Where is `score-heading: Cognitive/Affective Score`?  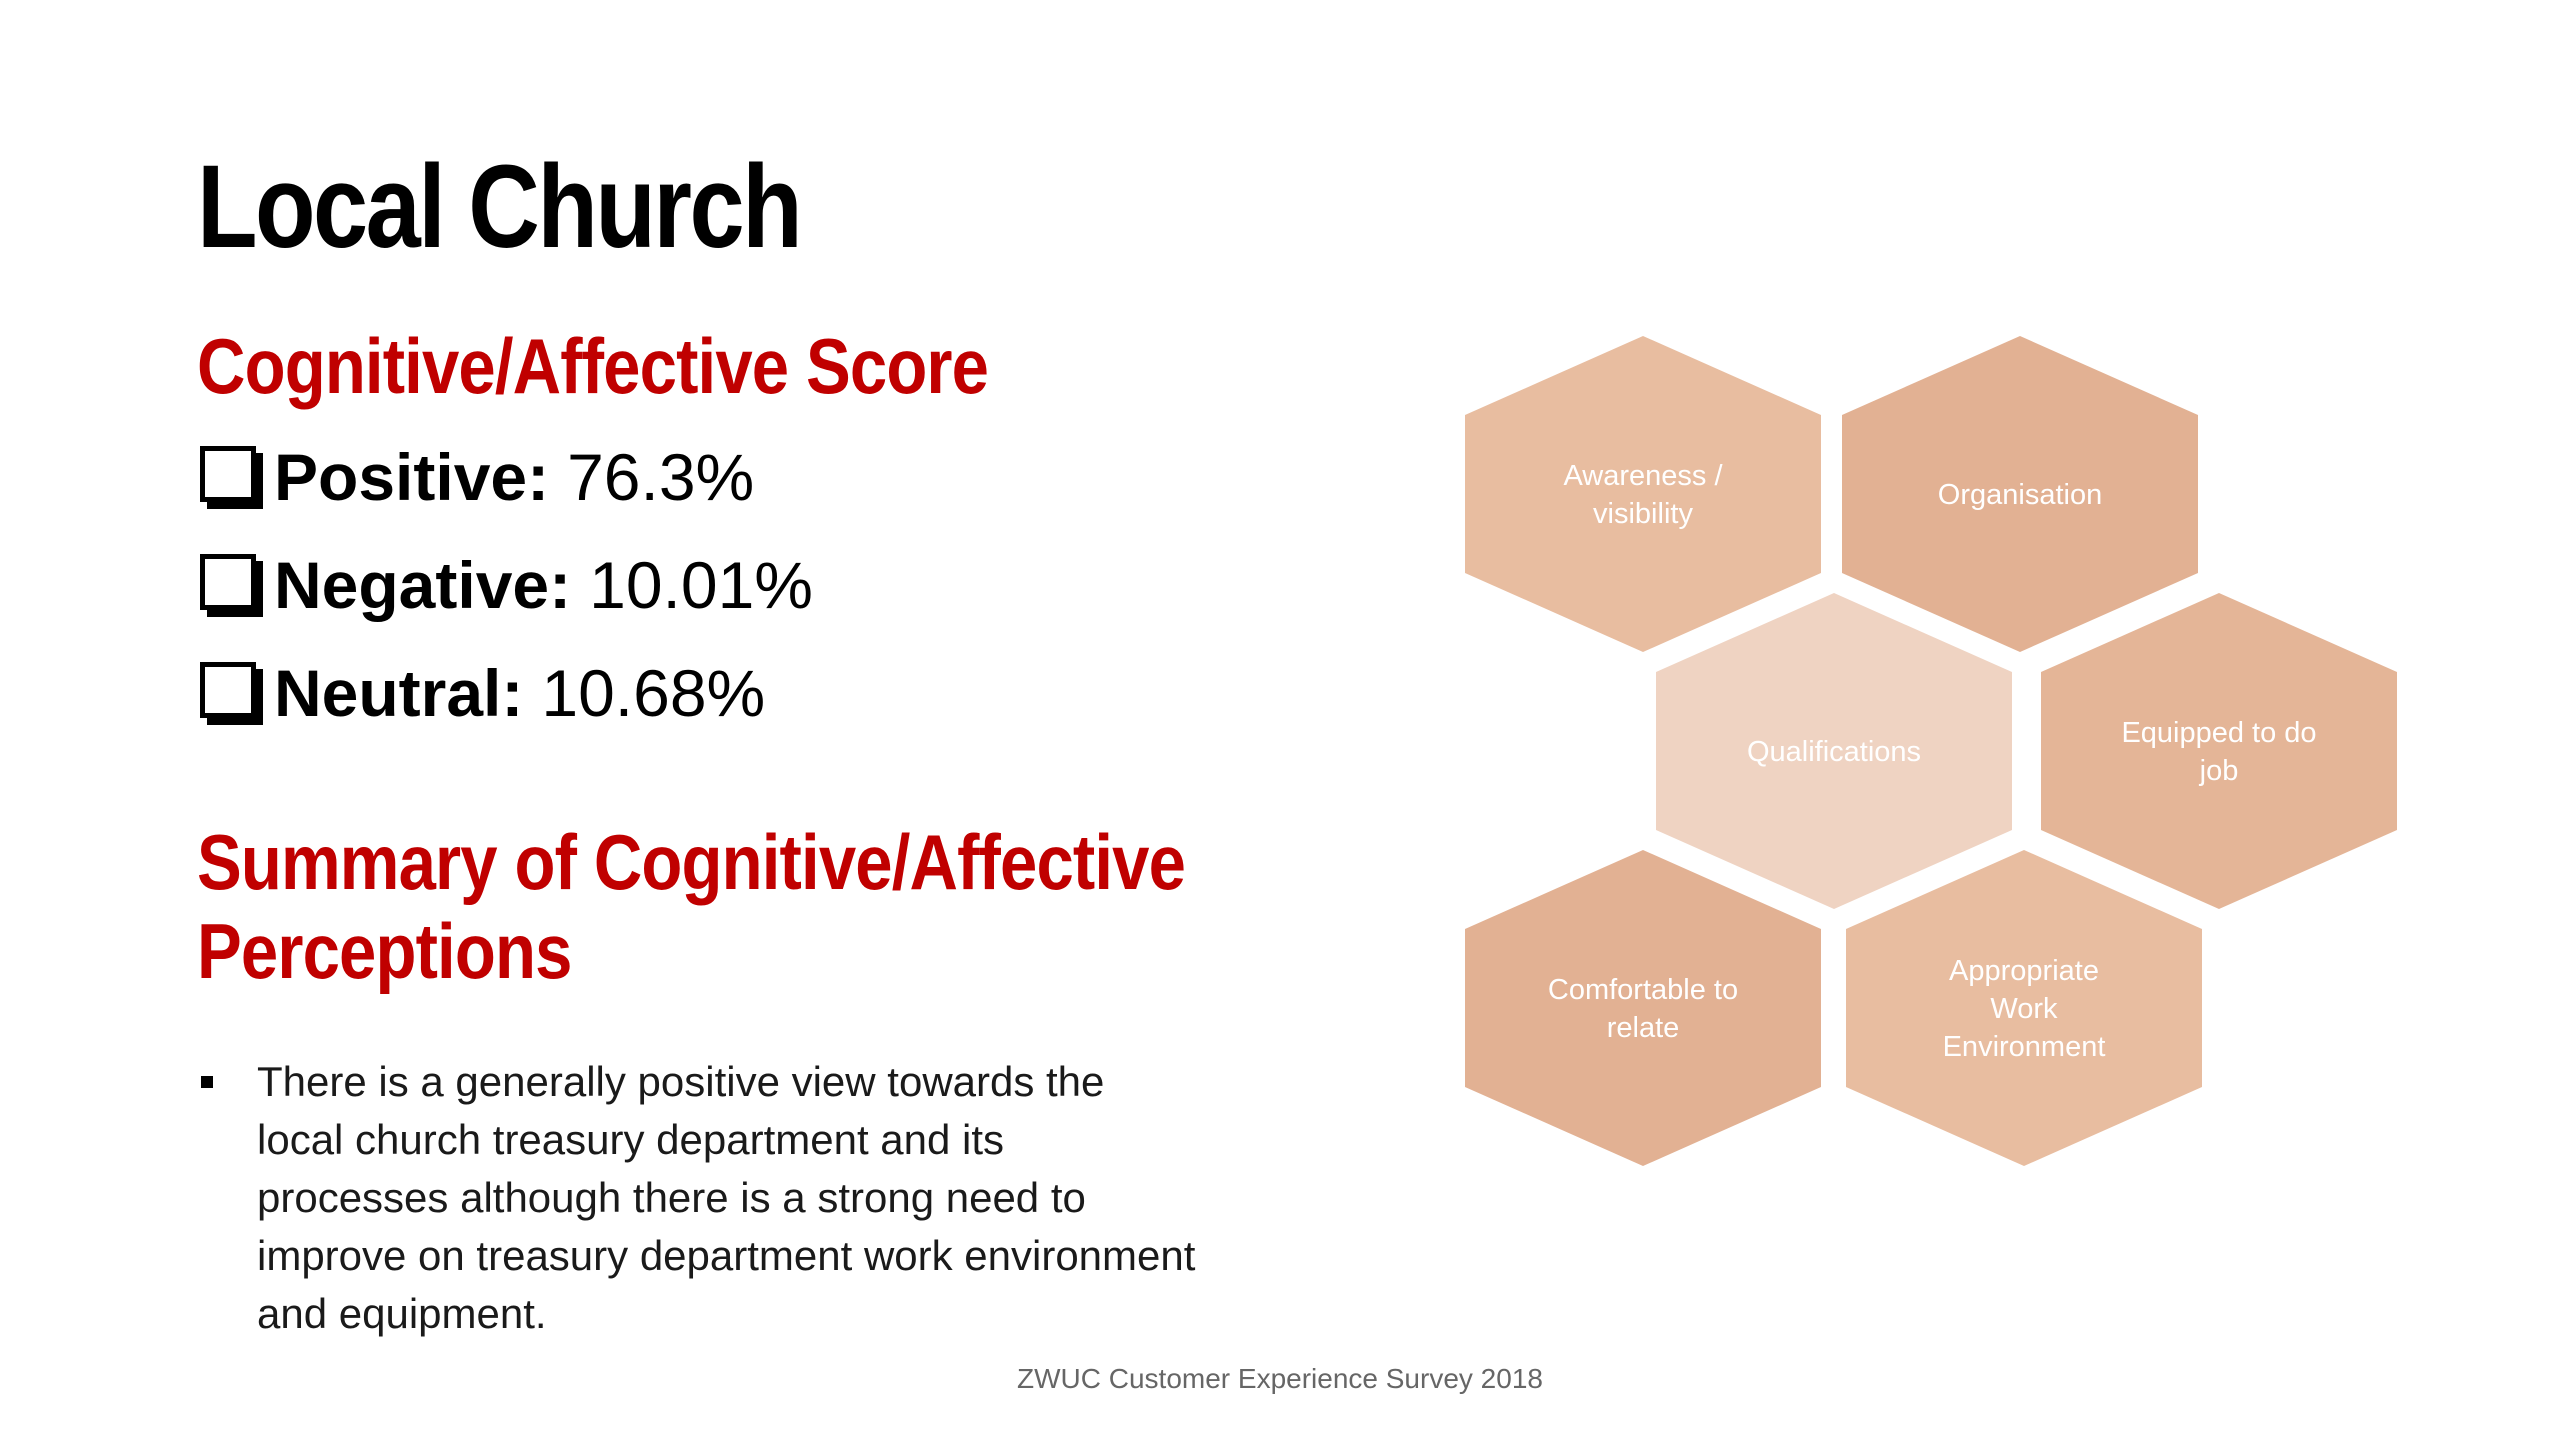 score-heading: Cognitive/Affective Score is located at coordinates (593, 366).